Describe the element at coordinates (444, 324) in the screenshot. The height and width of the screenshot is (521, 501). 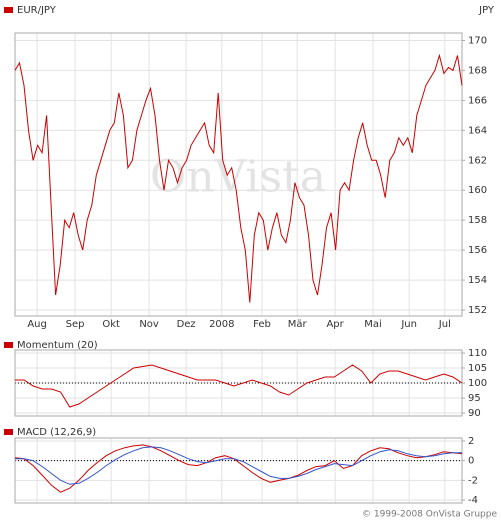
I see `x-tick-label: Jul` at that location.